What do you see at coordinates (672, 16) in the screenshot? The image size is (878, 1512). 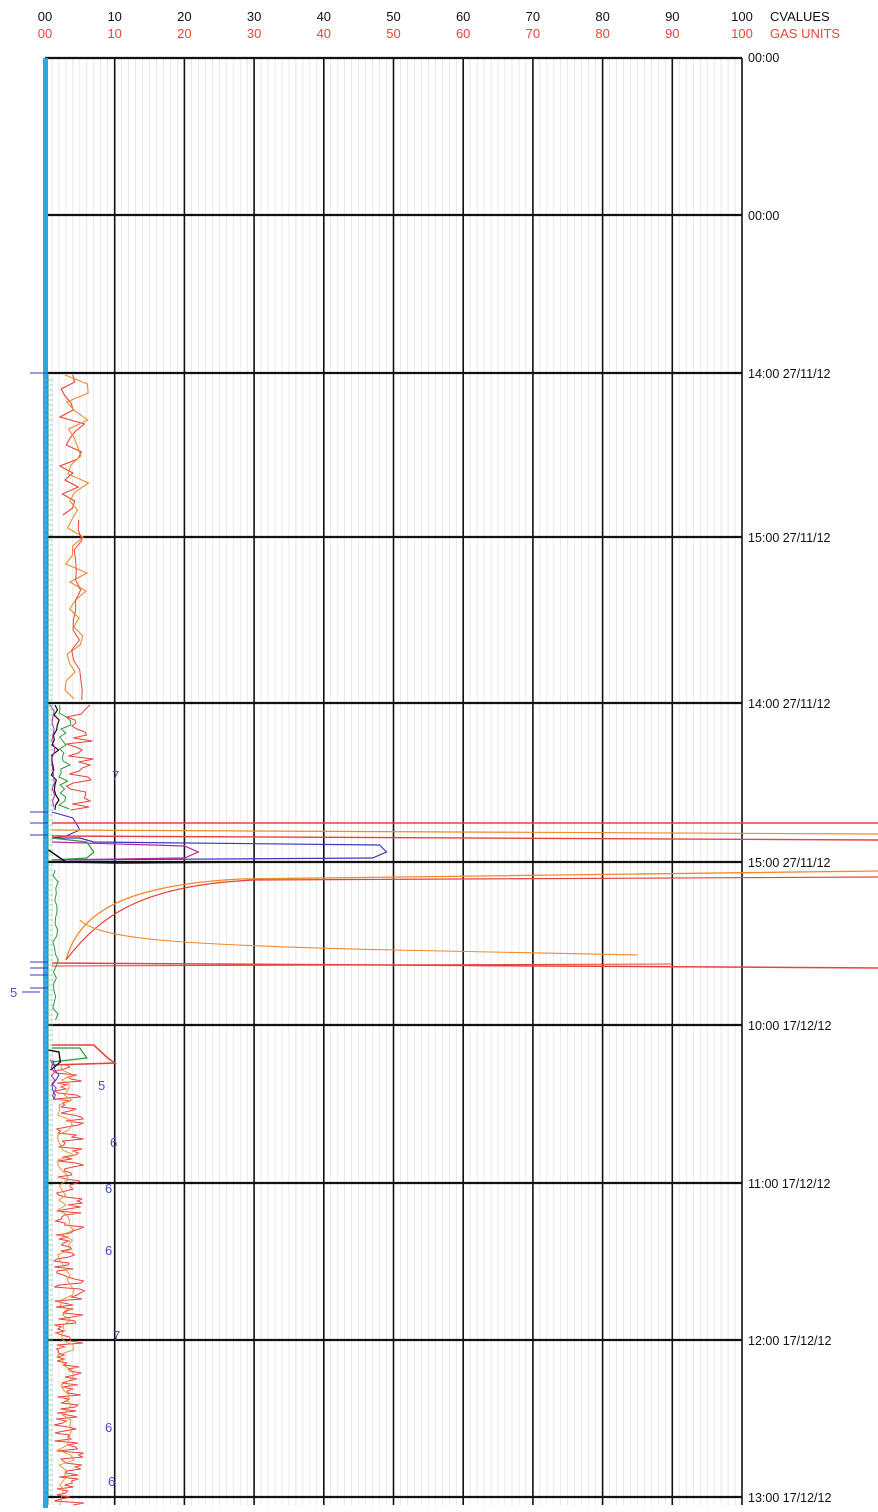 I see `cvalue-tick-label: 90` at bounding box center [672, 16].